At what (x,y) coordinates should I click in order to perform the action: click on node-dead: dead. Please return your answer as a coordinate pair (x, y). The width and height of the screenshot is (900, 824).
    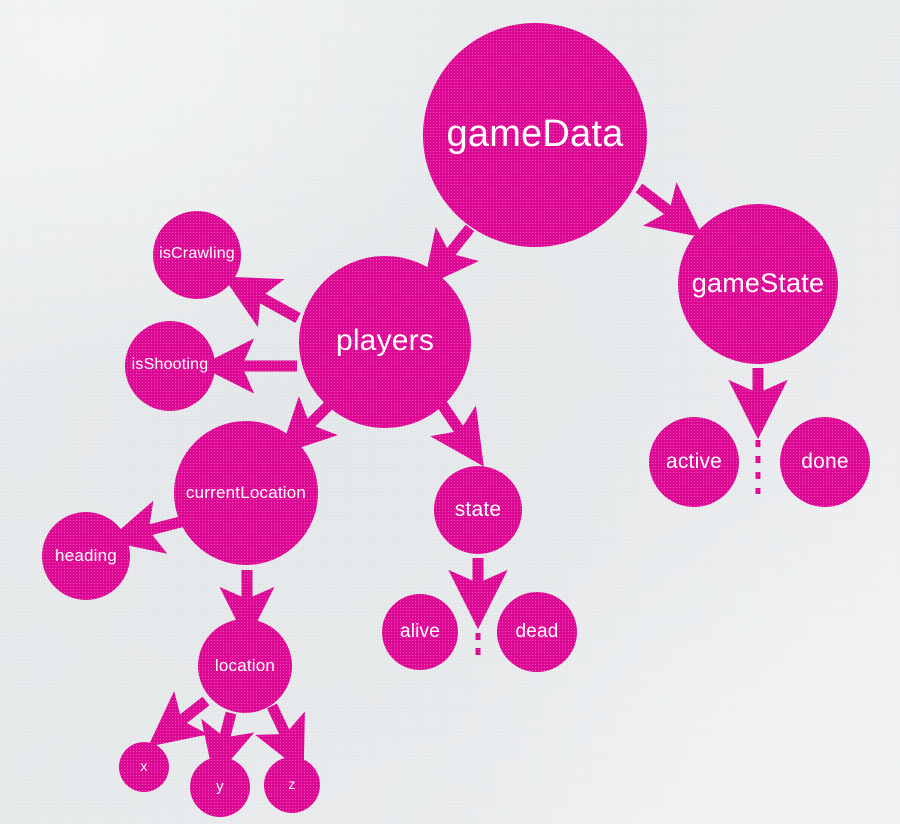
    Looking at the image, I should click on (537, 632).